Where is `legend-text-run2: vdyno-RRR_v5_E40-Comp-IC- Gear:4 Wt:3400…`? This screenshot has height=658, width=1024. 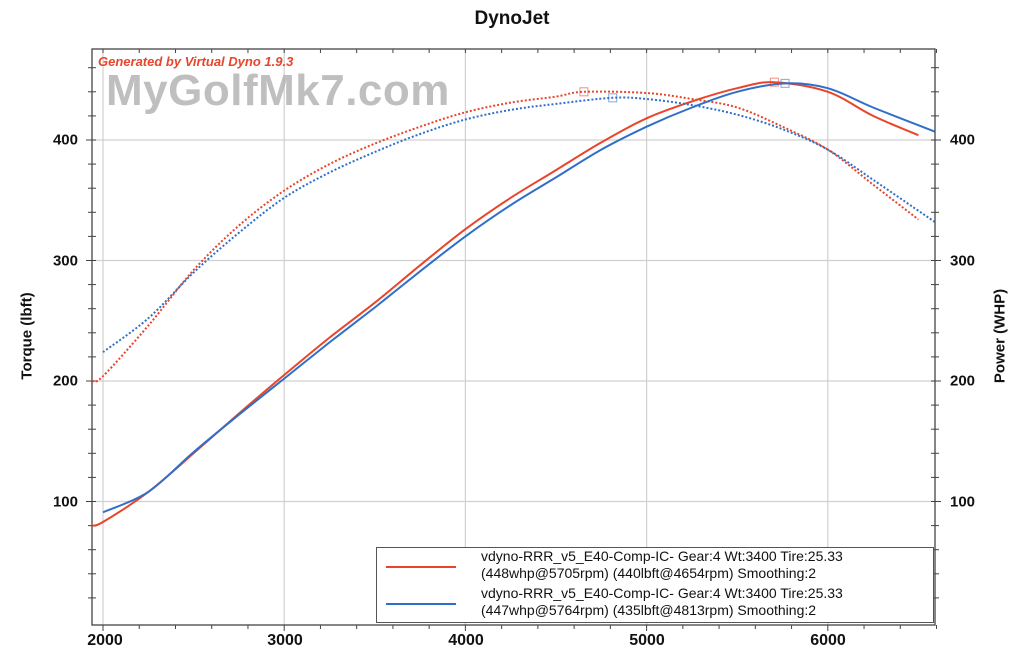
legend-text-run2: vdyno-RRR_v5_E40-Comp-IC- Gear:4 Wt:3400… is located at coordinates (662, 602).